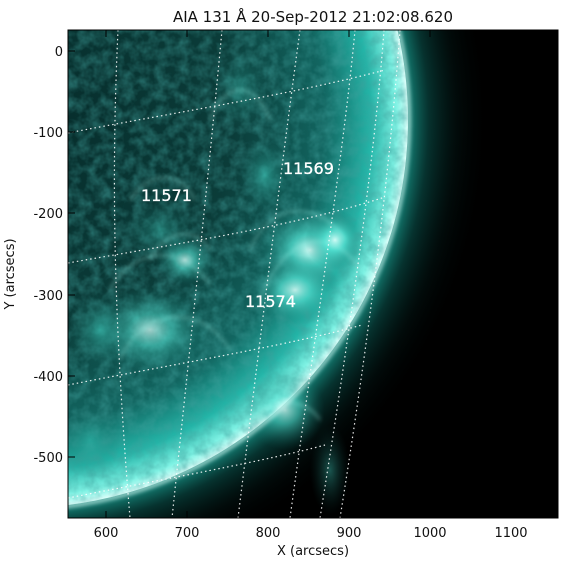 This screenshot has width=564, height=564. What do you see at coordinates (48, 133) in the screenshot?
I see `y-tick-label: -100` at bounding box center [48, 133].